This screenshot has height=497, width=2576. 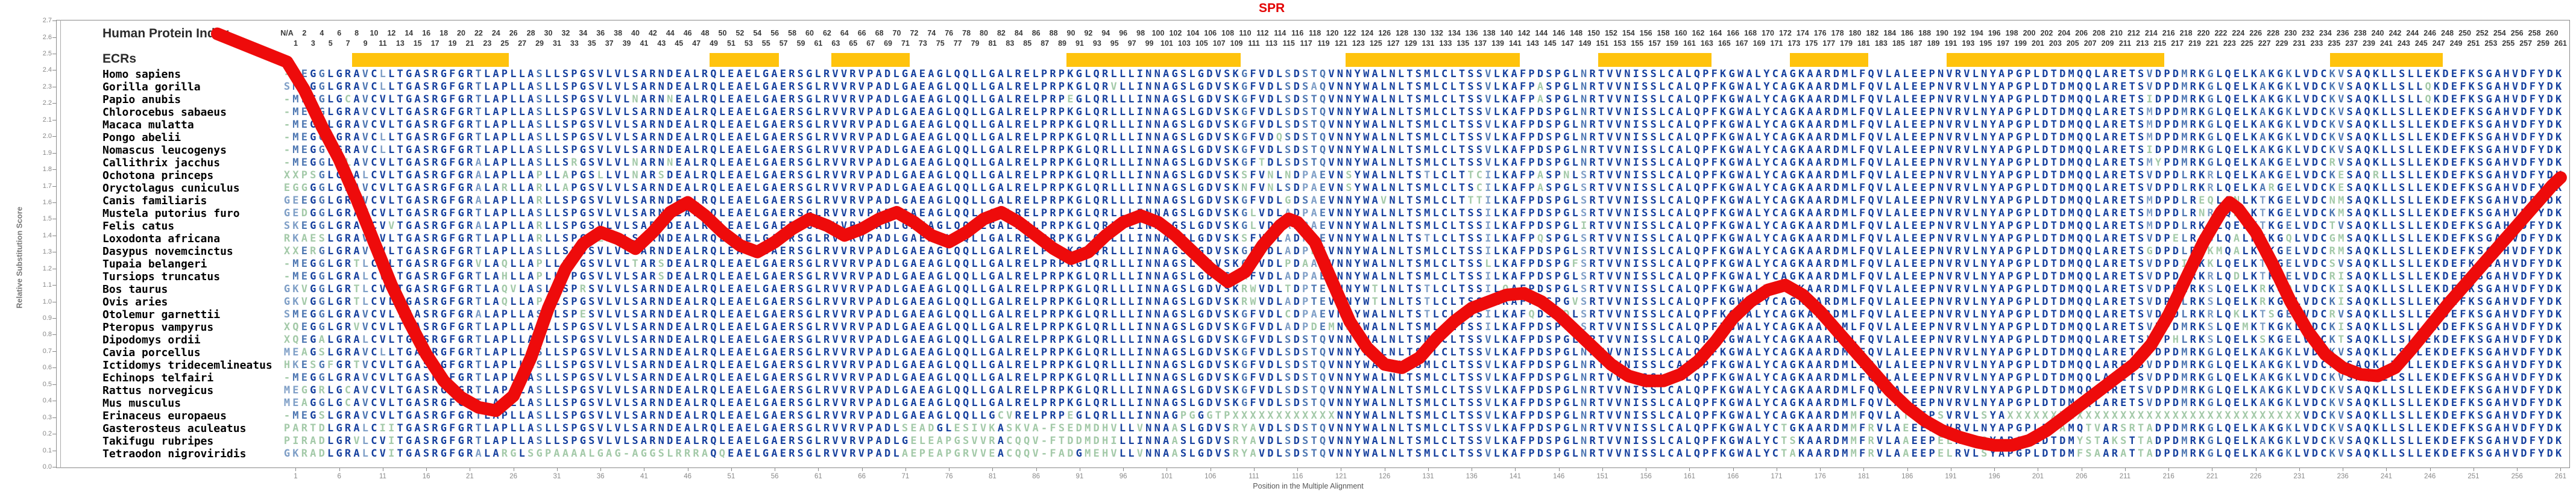 What do you see at coordinates (2107, 43) in the screenshot?
I see `alignment-column-number: 209` at bounding box center [2107, 43].